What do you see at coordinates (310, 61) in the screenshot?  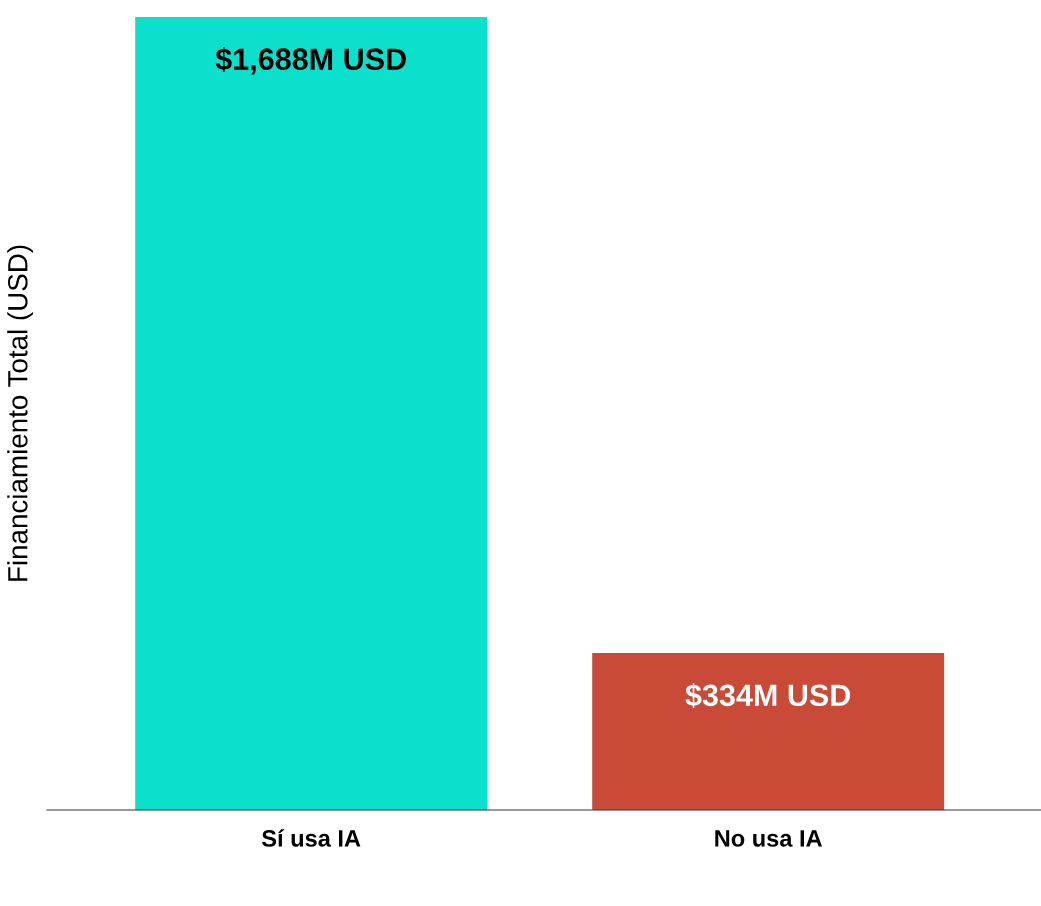 I see `data-label: $1,688M USD` at bounding box center [310, 61].